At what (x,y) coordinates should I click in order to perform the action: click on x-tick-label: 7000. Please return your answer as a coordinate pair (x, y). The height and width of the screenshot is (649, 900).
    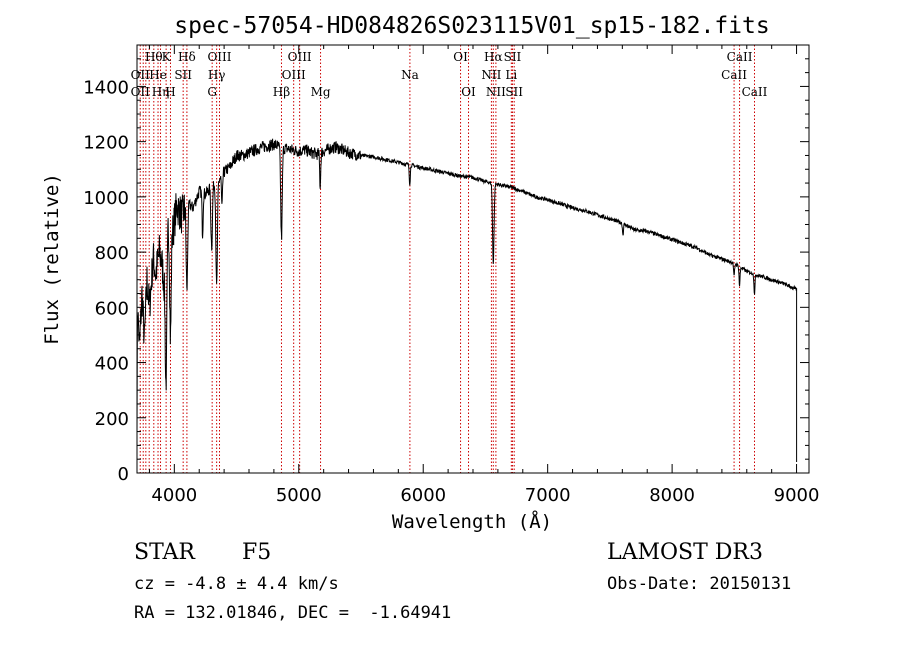
    Looking at the image, I should click on (548, 495).